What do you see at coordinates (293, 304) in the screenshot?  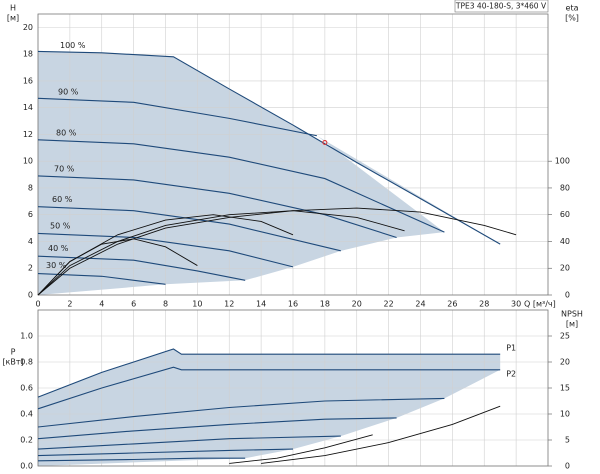 I see `x-tick-label: 16` at bounding box center [293, 304].